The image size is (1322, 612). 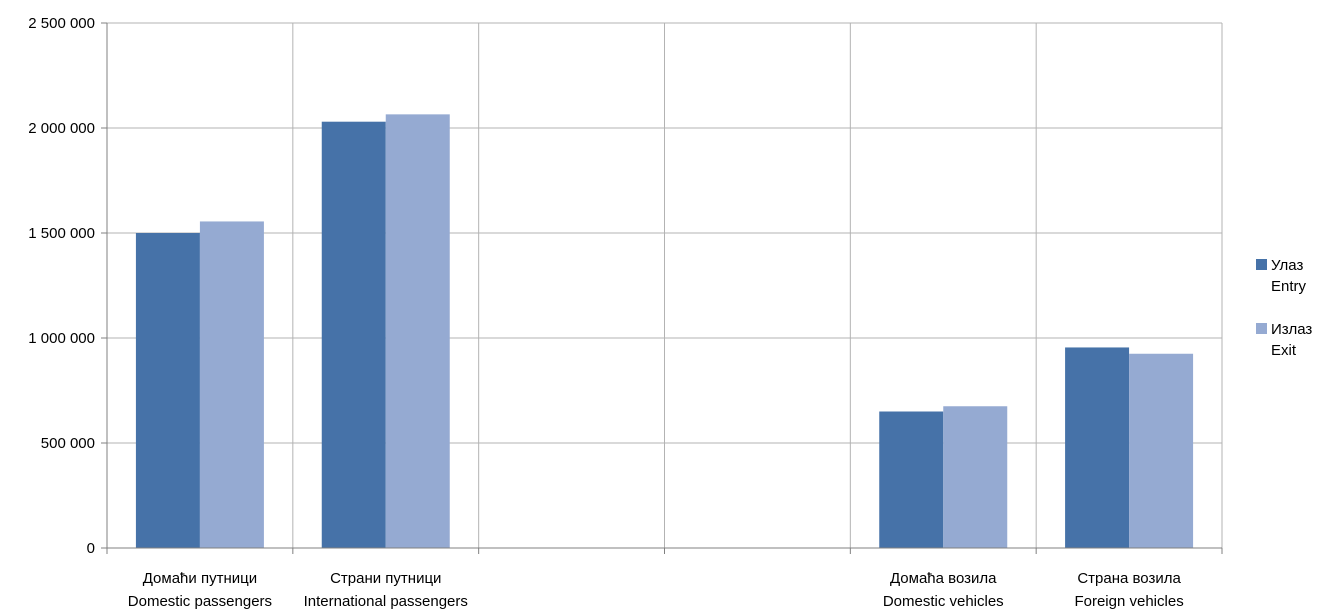 What do you see at coordinates (61, 338) in the screenshot?
I see `y-tick-label: 1 000 000` at bounding box center [61, 338].